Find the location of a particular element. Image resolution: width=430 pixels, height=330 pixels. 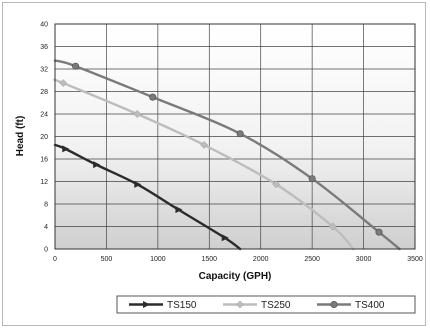

x-tick-label: 3000 is located at coordinates (364, 259).